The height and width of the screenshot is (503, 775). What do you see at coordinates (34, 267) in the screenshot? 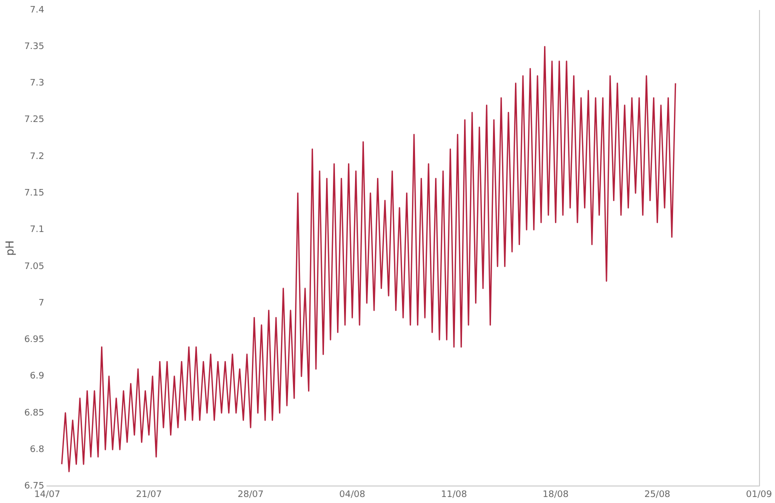
I see `y-tick-label: 7.05` at bounding box center [34, 267].